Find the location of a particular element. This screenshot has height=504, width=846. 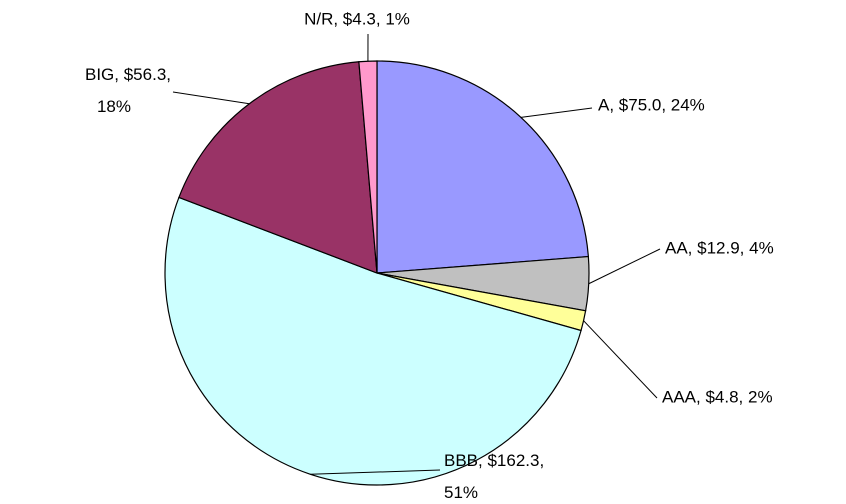

label-line: BBB, $162.3, is located at coordinates (494, 460).